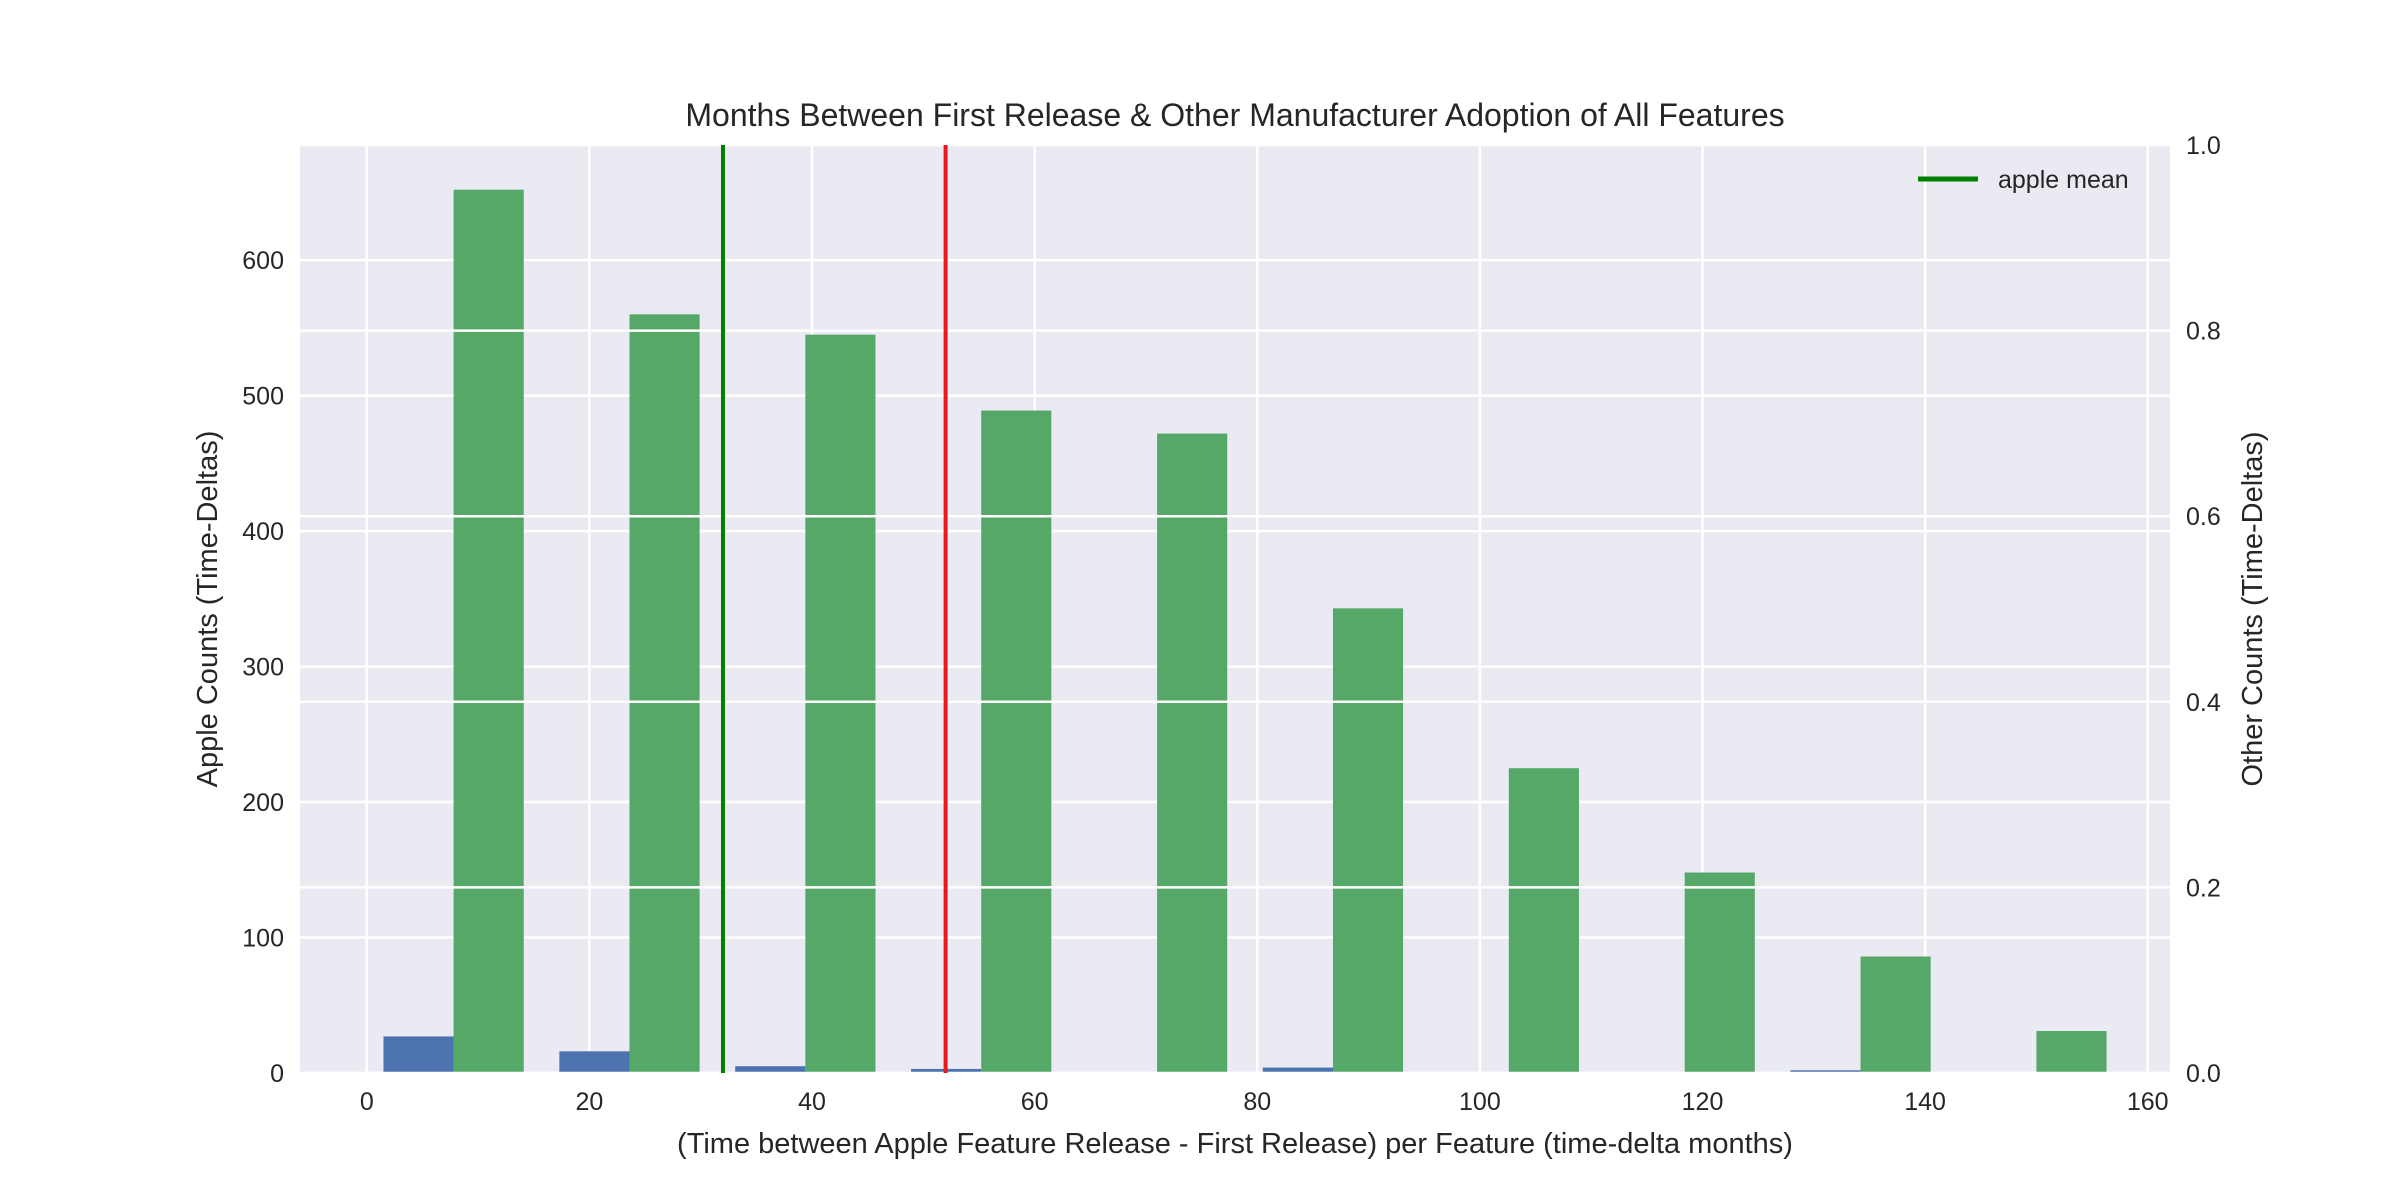 The height and width of the screenshot is (1200, 2400). What do you see at coordinates (1925, 1102) in the screenshot?
I see `x-tick-label: 140` at bounding box center [1925, 1102].